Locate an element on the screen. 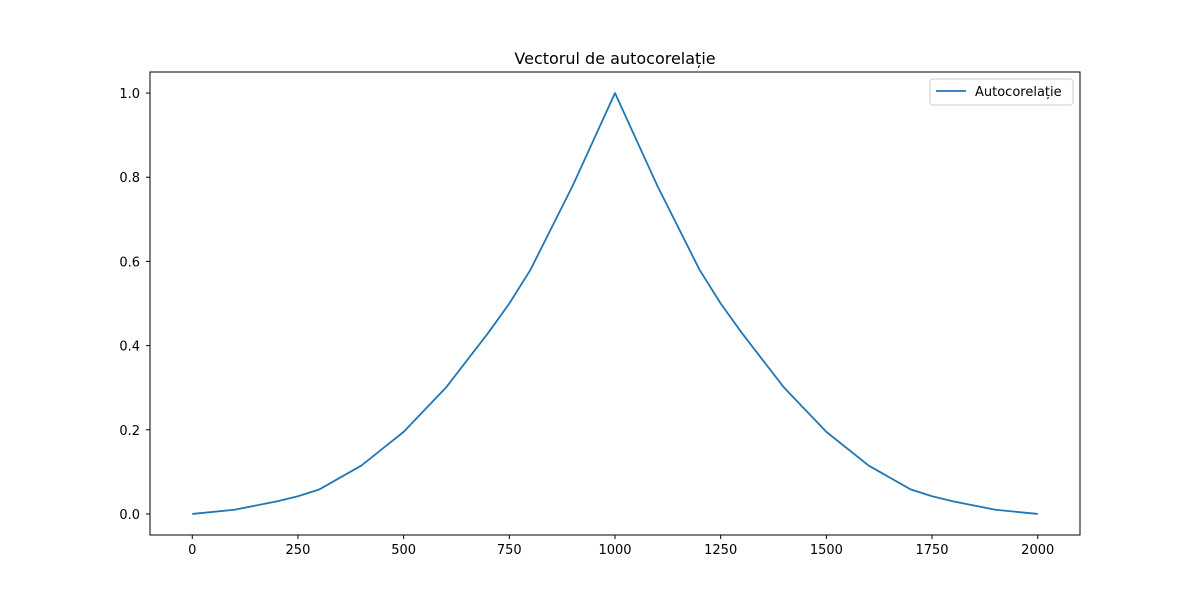 The width and height of the screenshot is (1200, 600). x-tick-label: 1500 is located at coordinates (826, 550).